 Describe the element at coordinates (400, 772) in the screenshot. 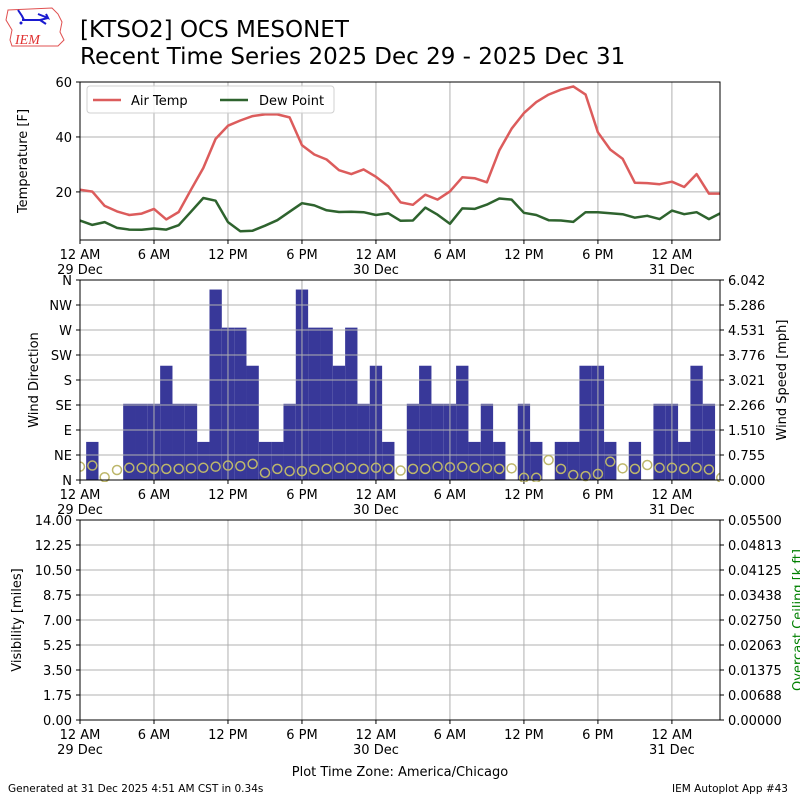

I see `time-zone-label: Plot Time Zone: America/Chicago` at that location.